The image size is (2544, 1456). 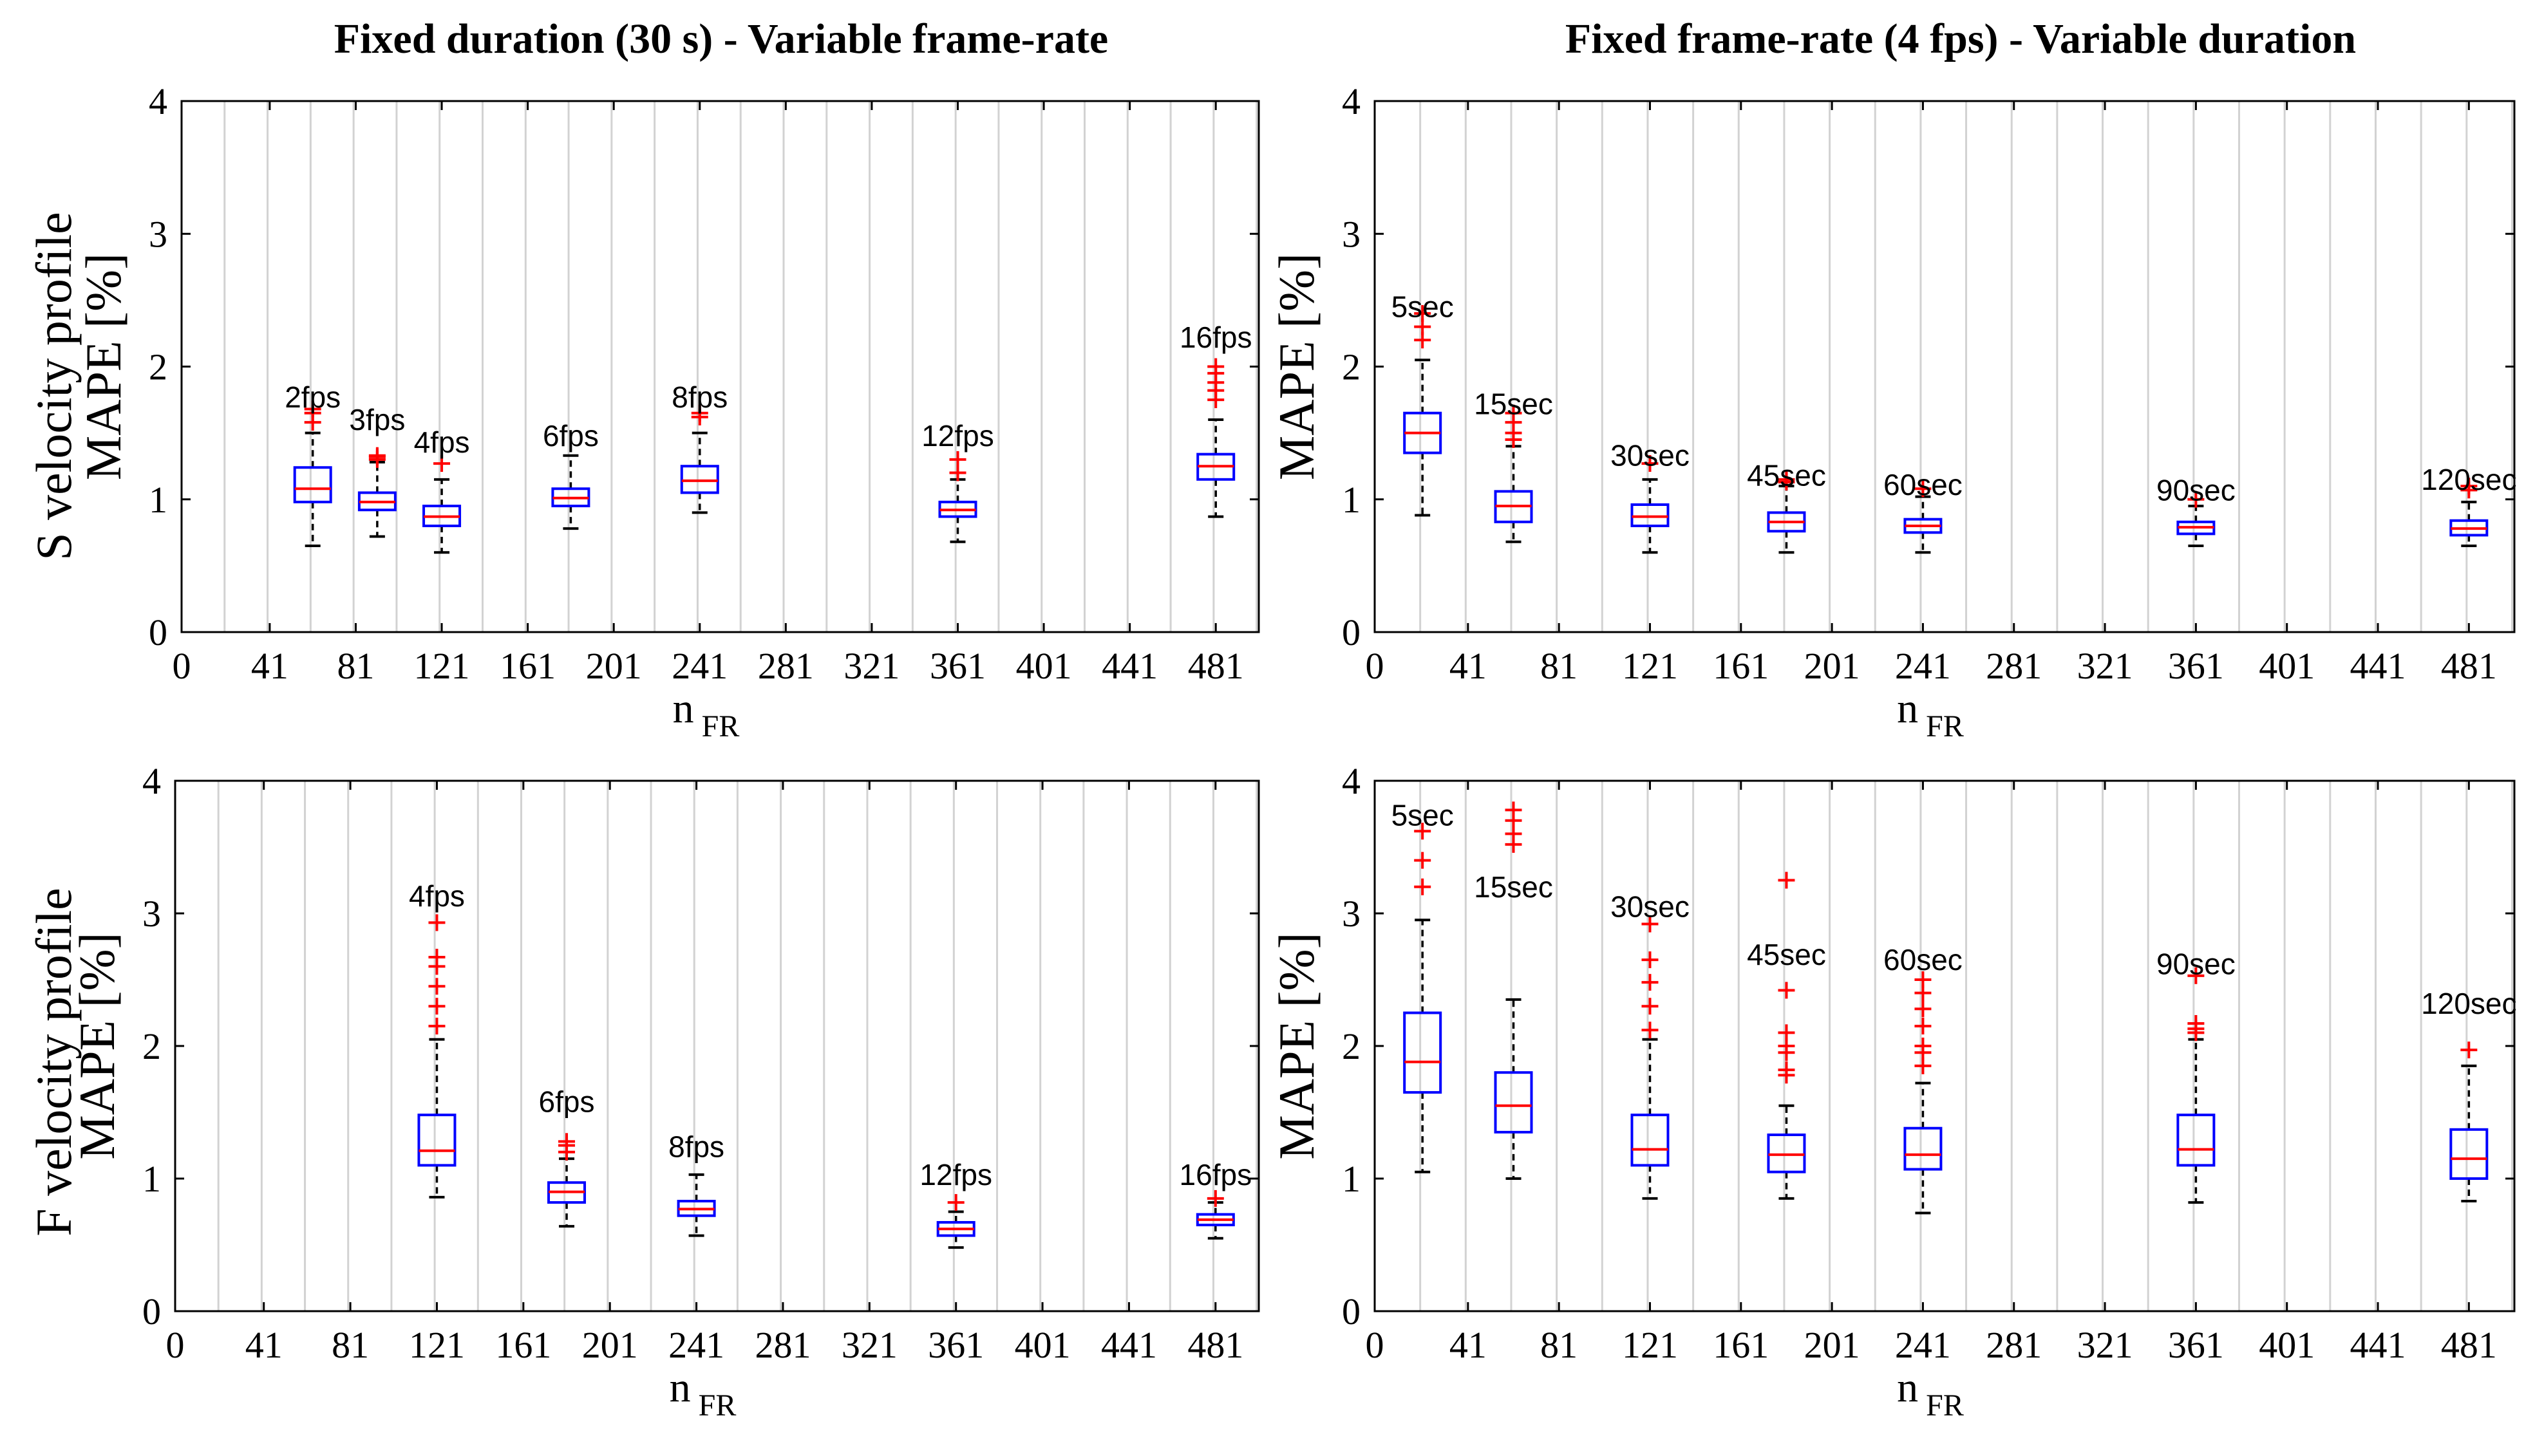 I want to click on box-label: 120sec, so click(x=2468, y=479).